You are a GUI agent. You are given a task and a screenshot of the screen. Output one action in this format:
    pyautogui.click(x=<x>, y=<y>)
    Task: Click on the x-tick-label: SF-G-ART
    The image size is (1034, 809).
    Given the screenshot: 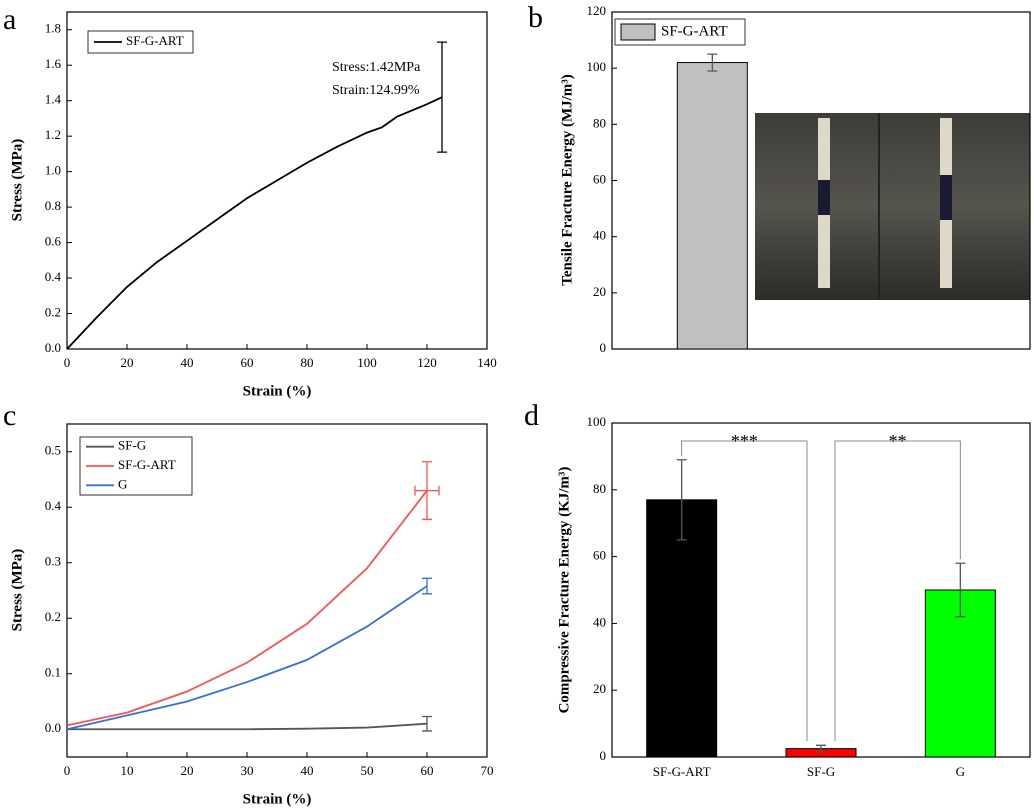 What is the action you would take?
    pyautogui.click(x=682, y=771)
    